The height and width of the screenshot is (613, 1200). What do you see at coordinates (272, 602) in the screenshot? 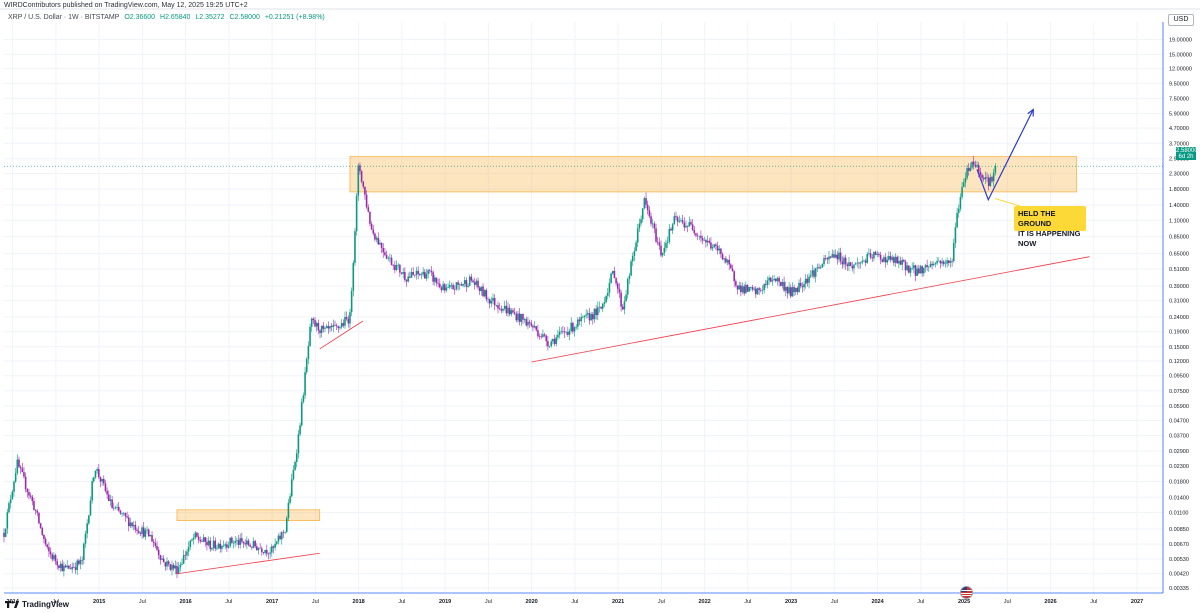
I see `time-tick-label: 2017` at bounding box center [272, 602].